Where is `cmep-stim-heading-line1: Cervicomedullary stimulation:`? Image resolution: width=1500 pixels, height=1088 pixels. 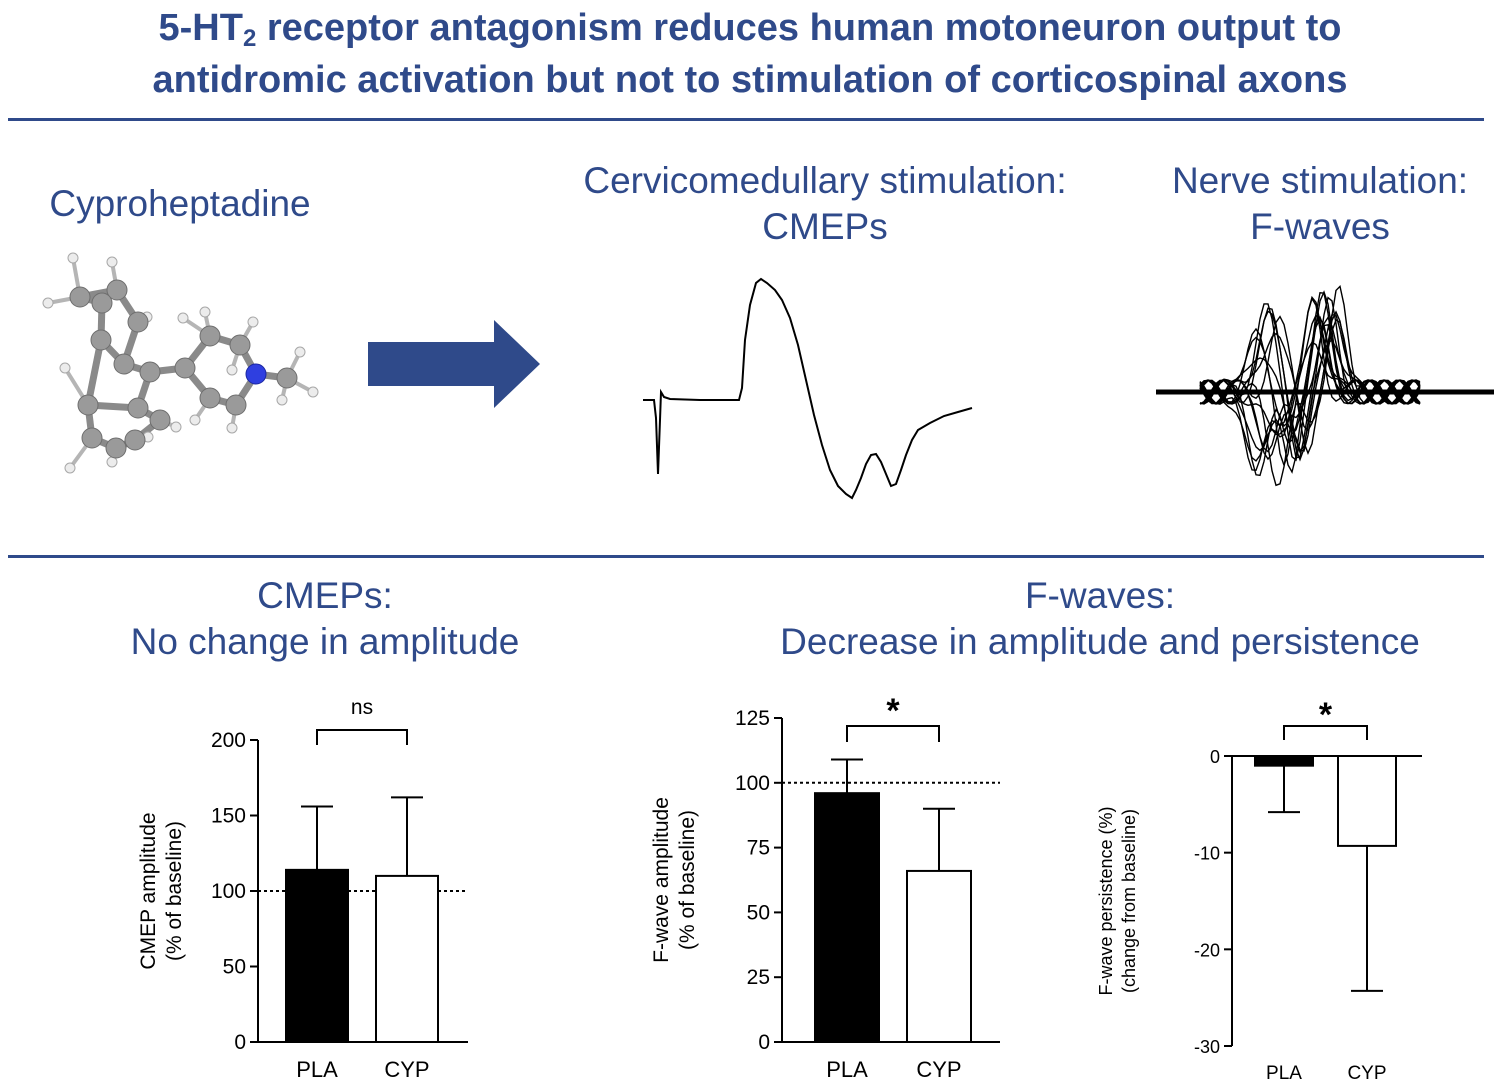 cmep-stim-heading-line1: Cervicomedullary stimulation: is located at coordinates (825, 180).